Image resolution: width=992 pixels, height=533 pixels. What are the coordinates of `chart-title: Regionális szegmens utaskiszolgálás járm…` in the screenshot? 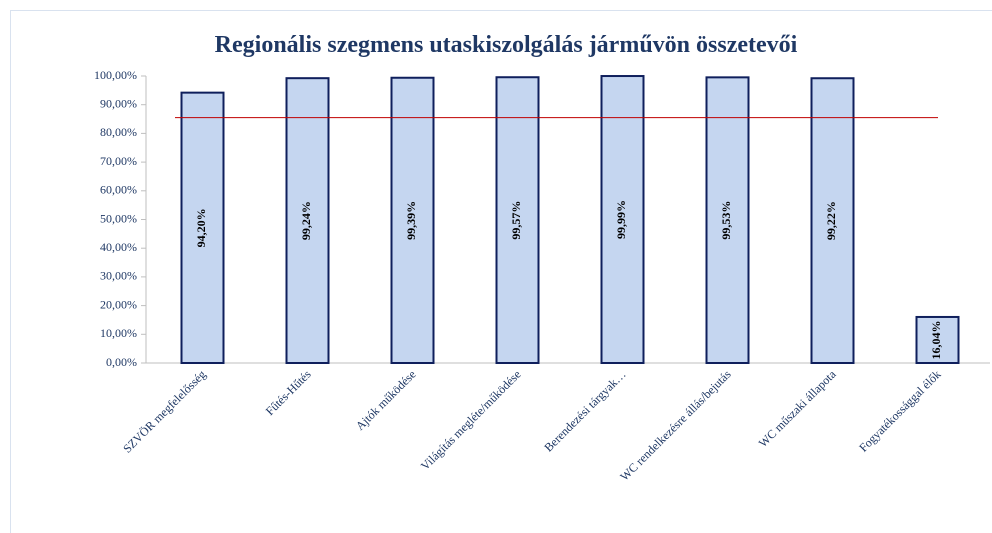 It's located at (506, 45).